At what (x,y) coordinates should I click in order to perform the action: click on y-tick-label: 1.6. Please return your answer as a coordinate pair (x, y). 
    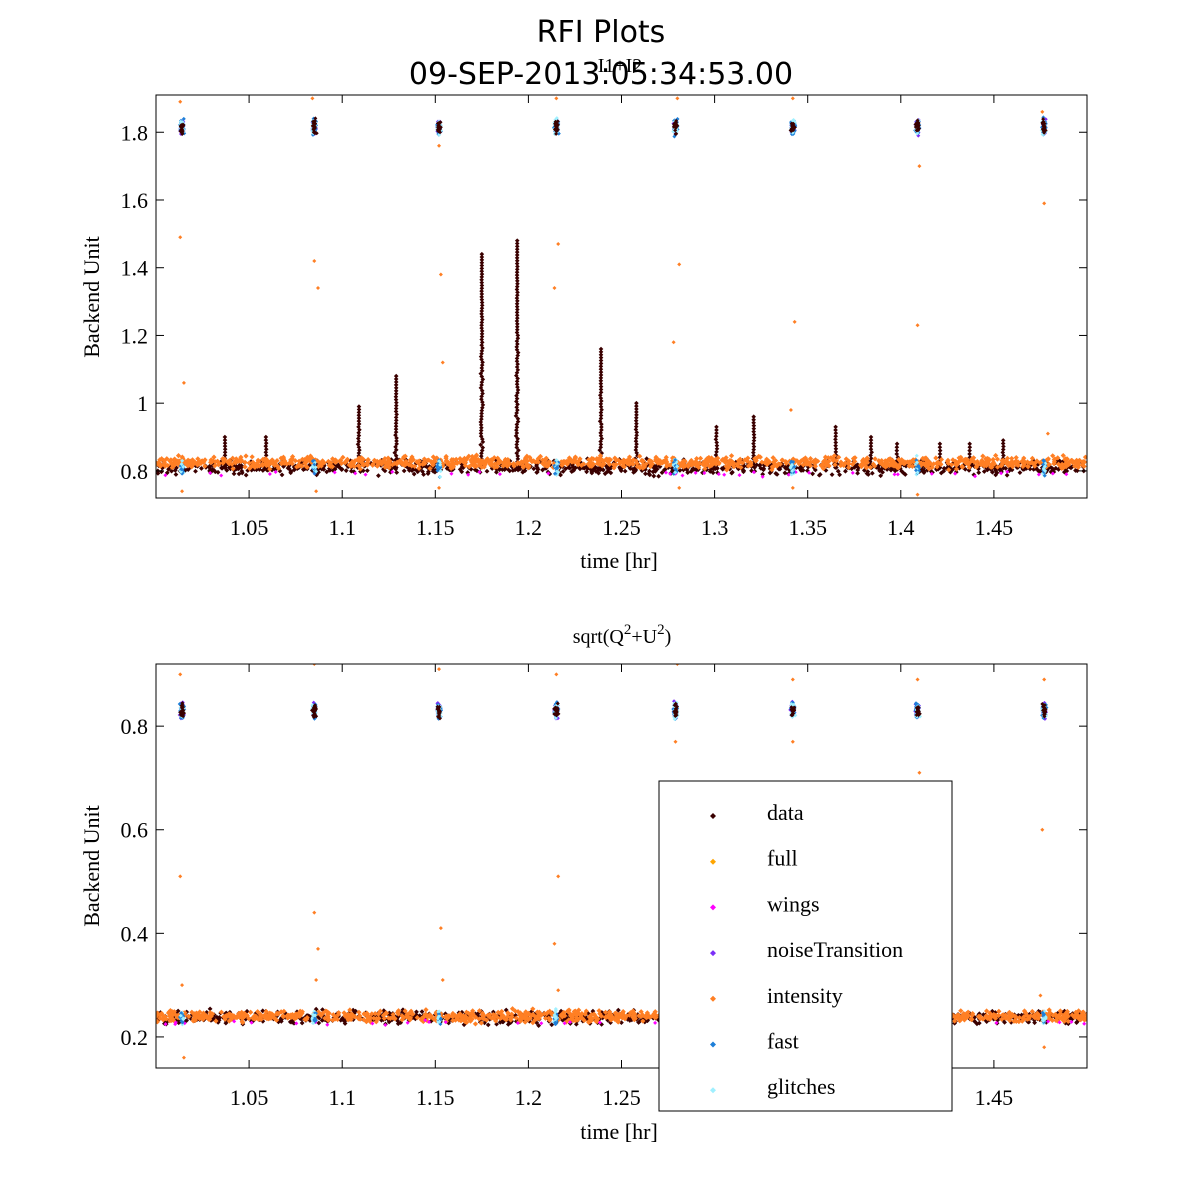
    Looking at the image, I should click on (135, 200).